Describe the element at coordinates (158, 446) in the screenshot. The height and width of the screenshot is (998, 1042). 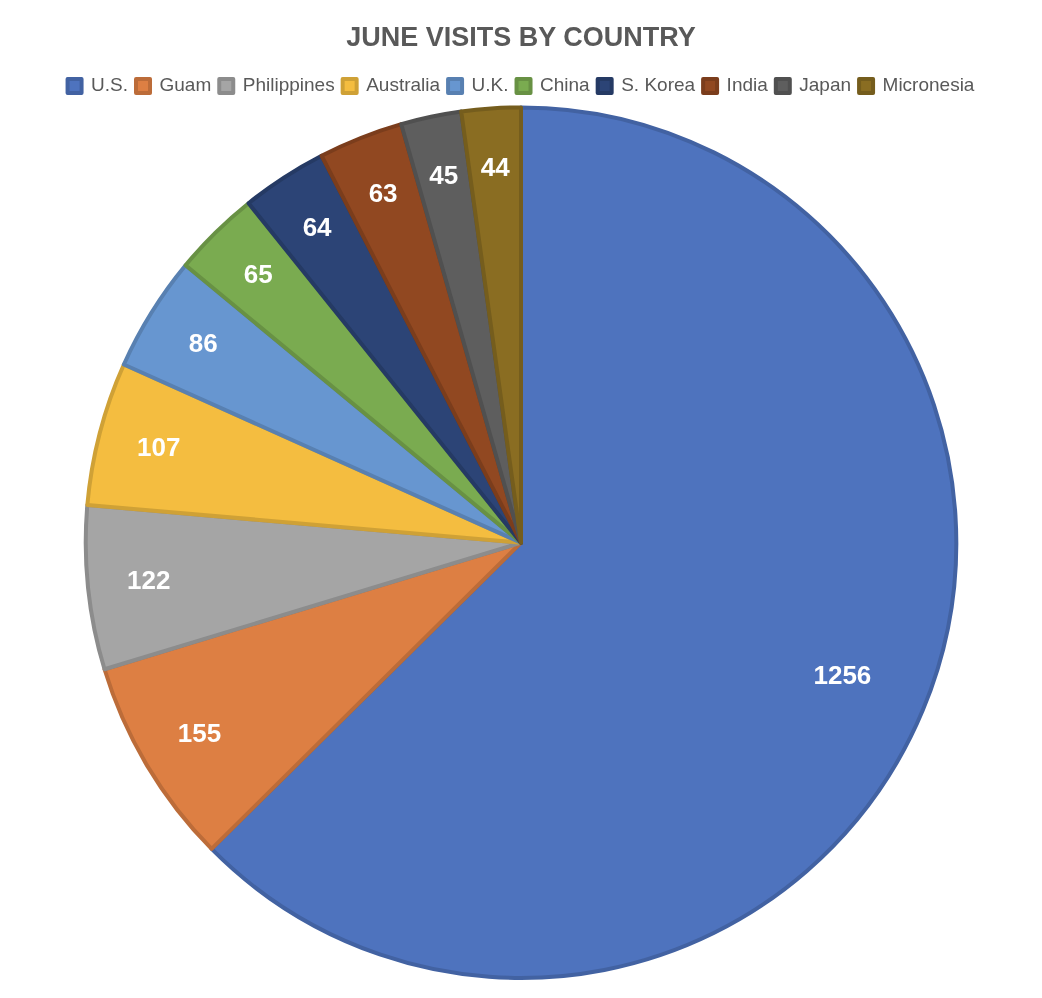
I see `data-label: 107` at that location.